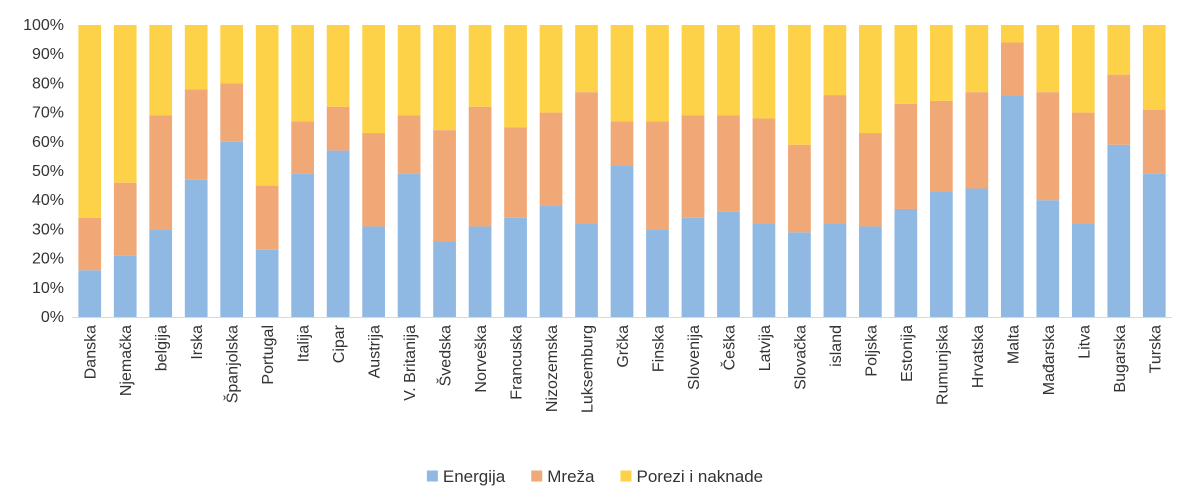 This screenshot has height=495, width=1190. Describe the element at coordinates (1084, 342) in the screenshot. I see `x-category-label: Litva` at that location.